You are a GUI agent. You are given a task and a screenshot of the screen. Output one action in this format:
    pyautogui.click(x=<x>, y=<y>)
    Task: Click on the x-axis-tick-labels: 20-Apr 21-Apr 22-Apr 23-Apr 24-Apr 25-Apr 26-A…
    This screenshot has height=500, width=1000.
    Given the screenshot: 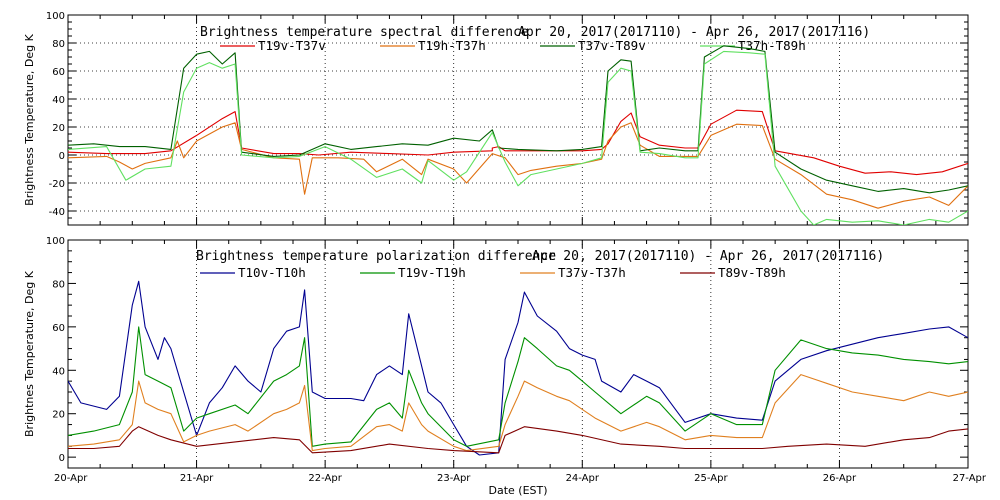 What is the action you would take?
    pyautogui.click(x=520, y=478)
    